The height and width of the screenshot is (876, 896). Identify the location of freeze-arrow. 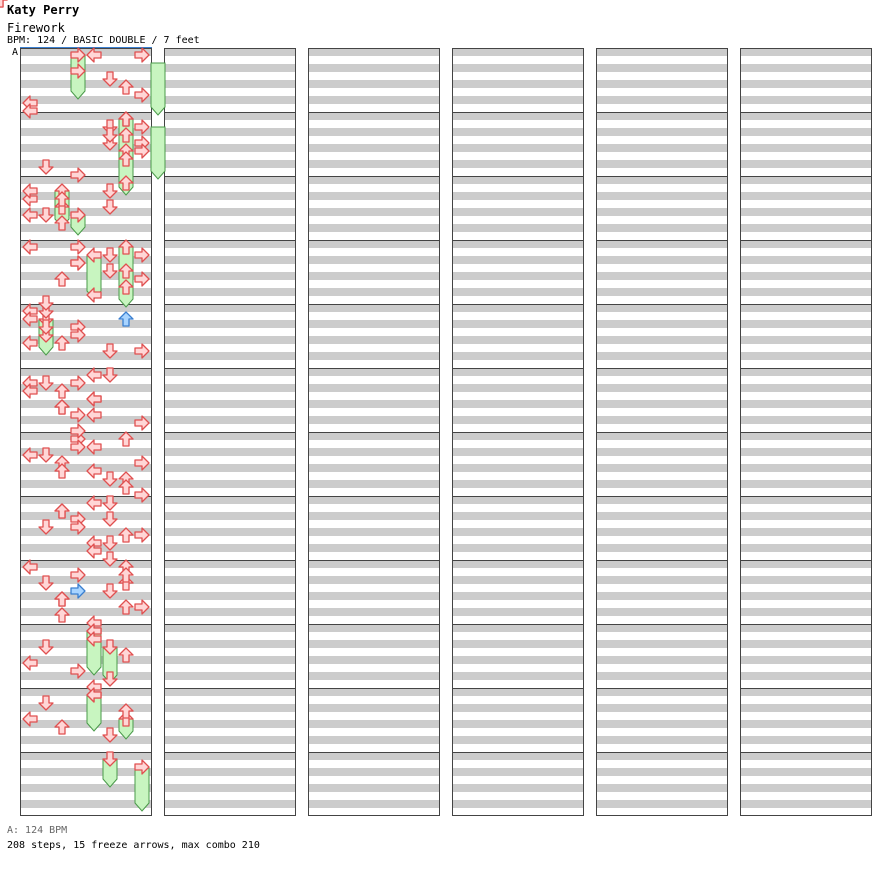
(158, 89).